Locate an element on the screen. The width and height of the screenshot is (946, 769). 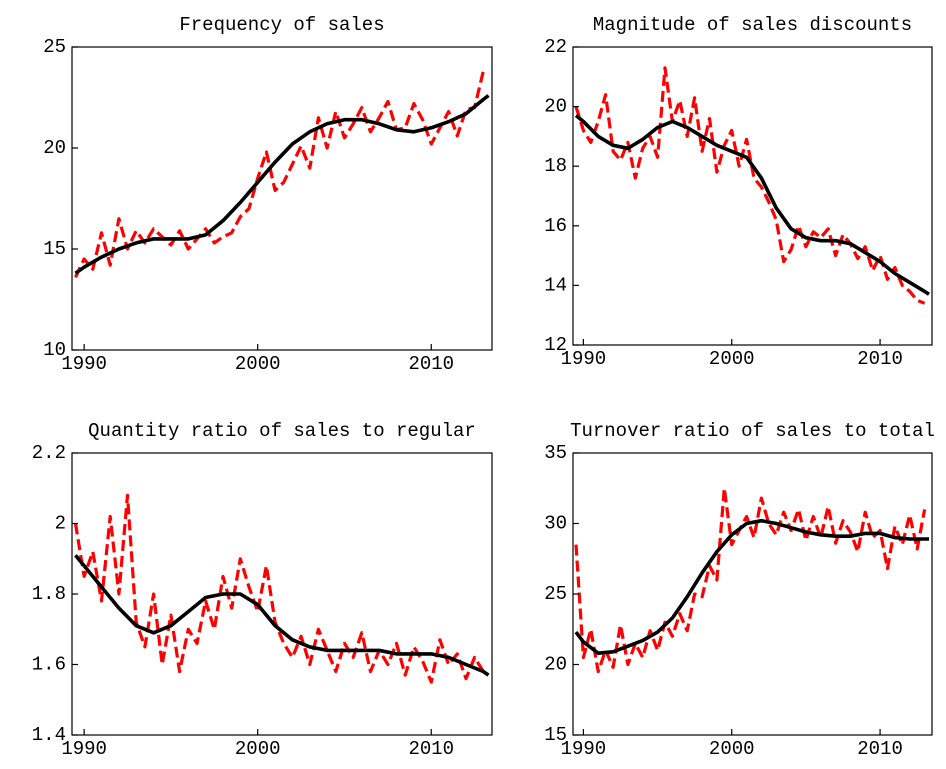
y-tick-label: 16 is located at coordinates (555, 226).